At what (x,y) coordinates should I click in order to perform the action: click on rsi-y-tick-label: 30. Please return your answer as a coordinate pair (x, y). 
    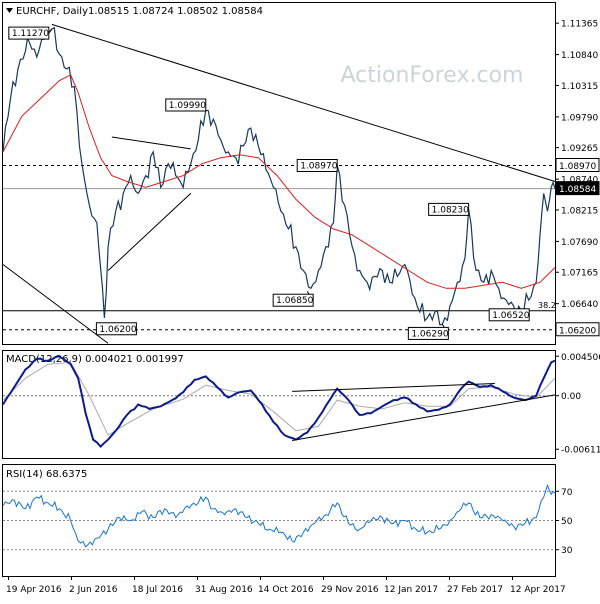
    Looking at the image, I should click on (567, 551).